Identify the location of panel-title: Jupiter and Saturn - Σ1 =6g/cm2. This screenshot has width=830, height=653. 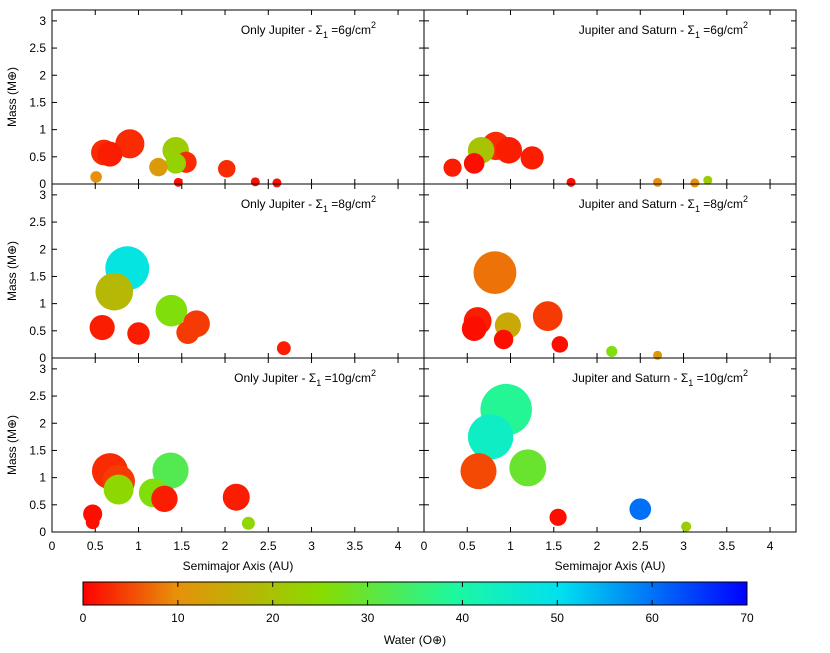
(663, 30).